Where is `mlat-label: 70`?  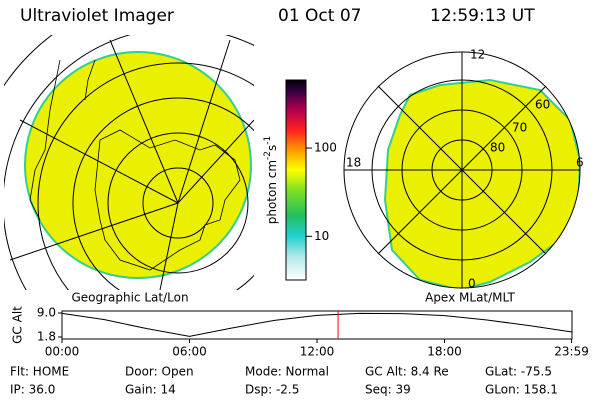
mlat-label: 70 is located at coordinates (519, 128).